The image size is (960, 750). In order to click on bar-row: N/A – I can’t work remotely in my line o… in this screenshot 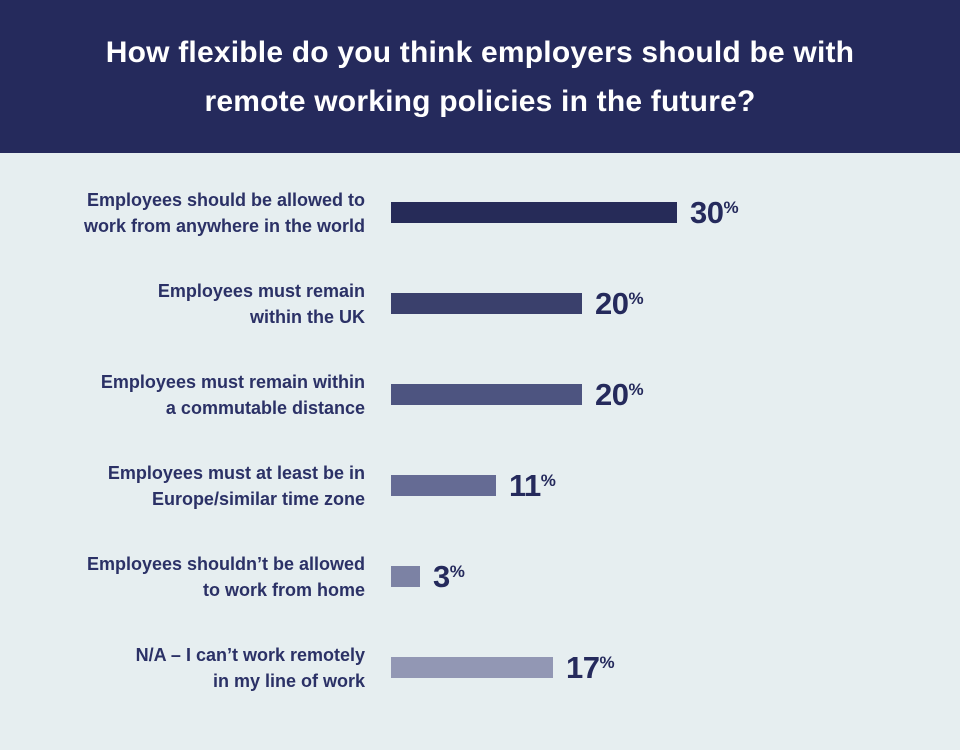, I will do `click(480, 667)`.